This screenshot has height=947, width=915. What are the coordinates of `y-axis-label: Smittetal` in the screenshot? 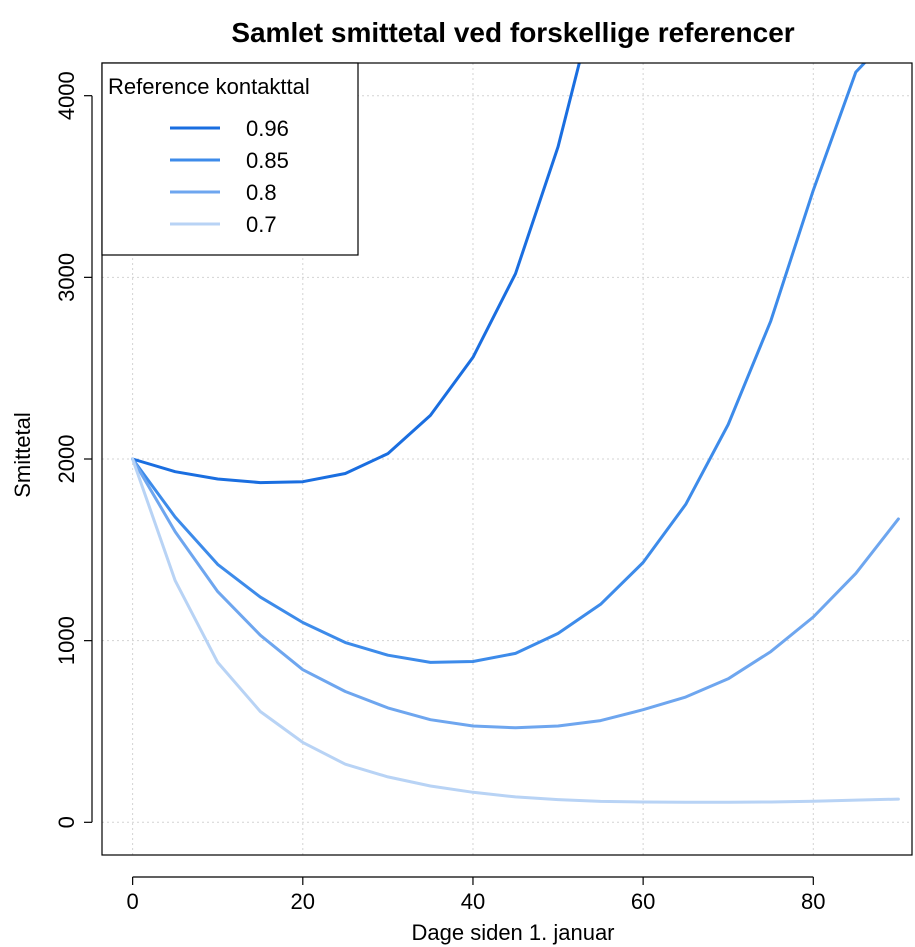 It's located at (22, 455).